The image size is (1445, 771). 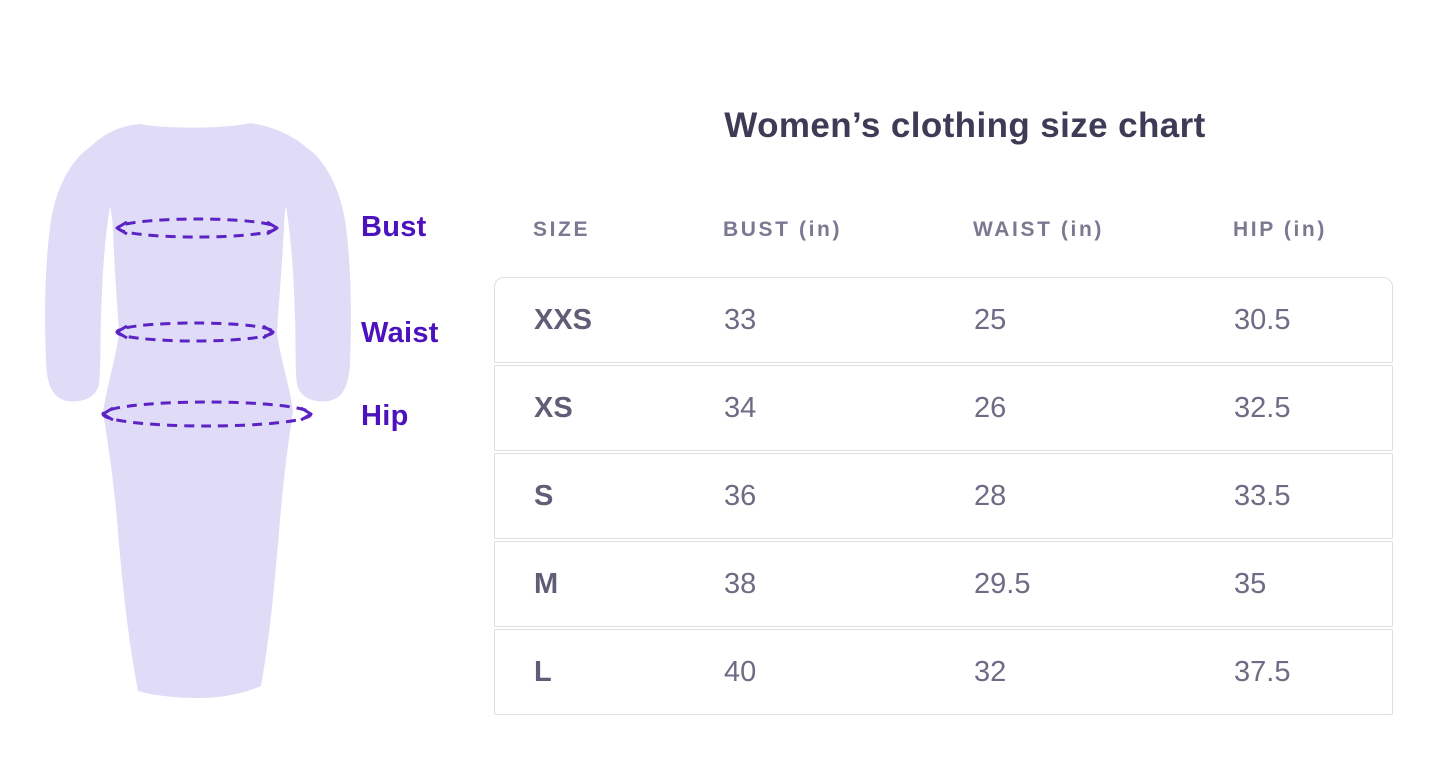 What do you see at coordinates (990, 319) in the screenshot?
I see `waist-cell: 25` at bounding box center [990, 319].